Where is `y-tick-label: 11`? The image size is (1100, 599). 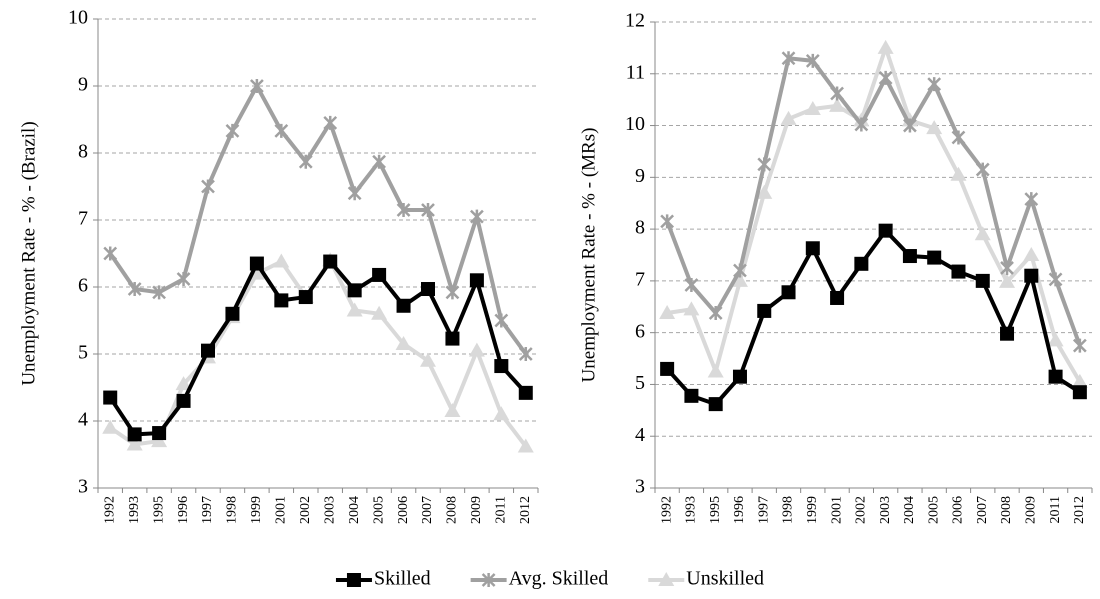
y-tick-label: 11 is located at coordinates (635, 72).